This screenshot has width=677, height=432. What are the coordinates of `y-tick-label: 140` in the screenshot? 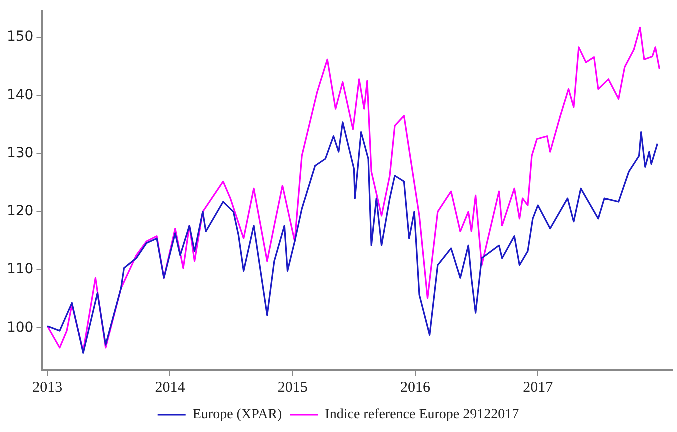 It's located at (20, 95).